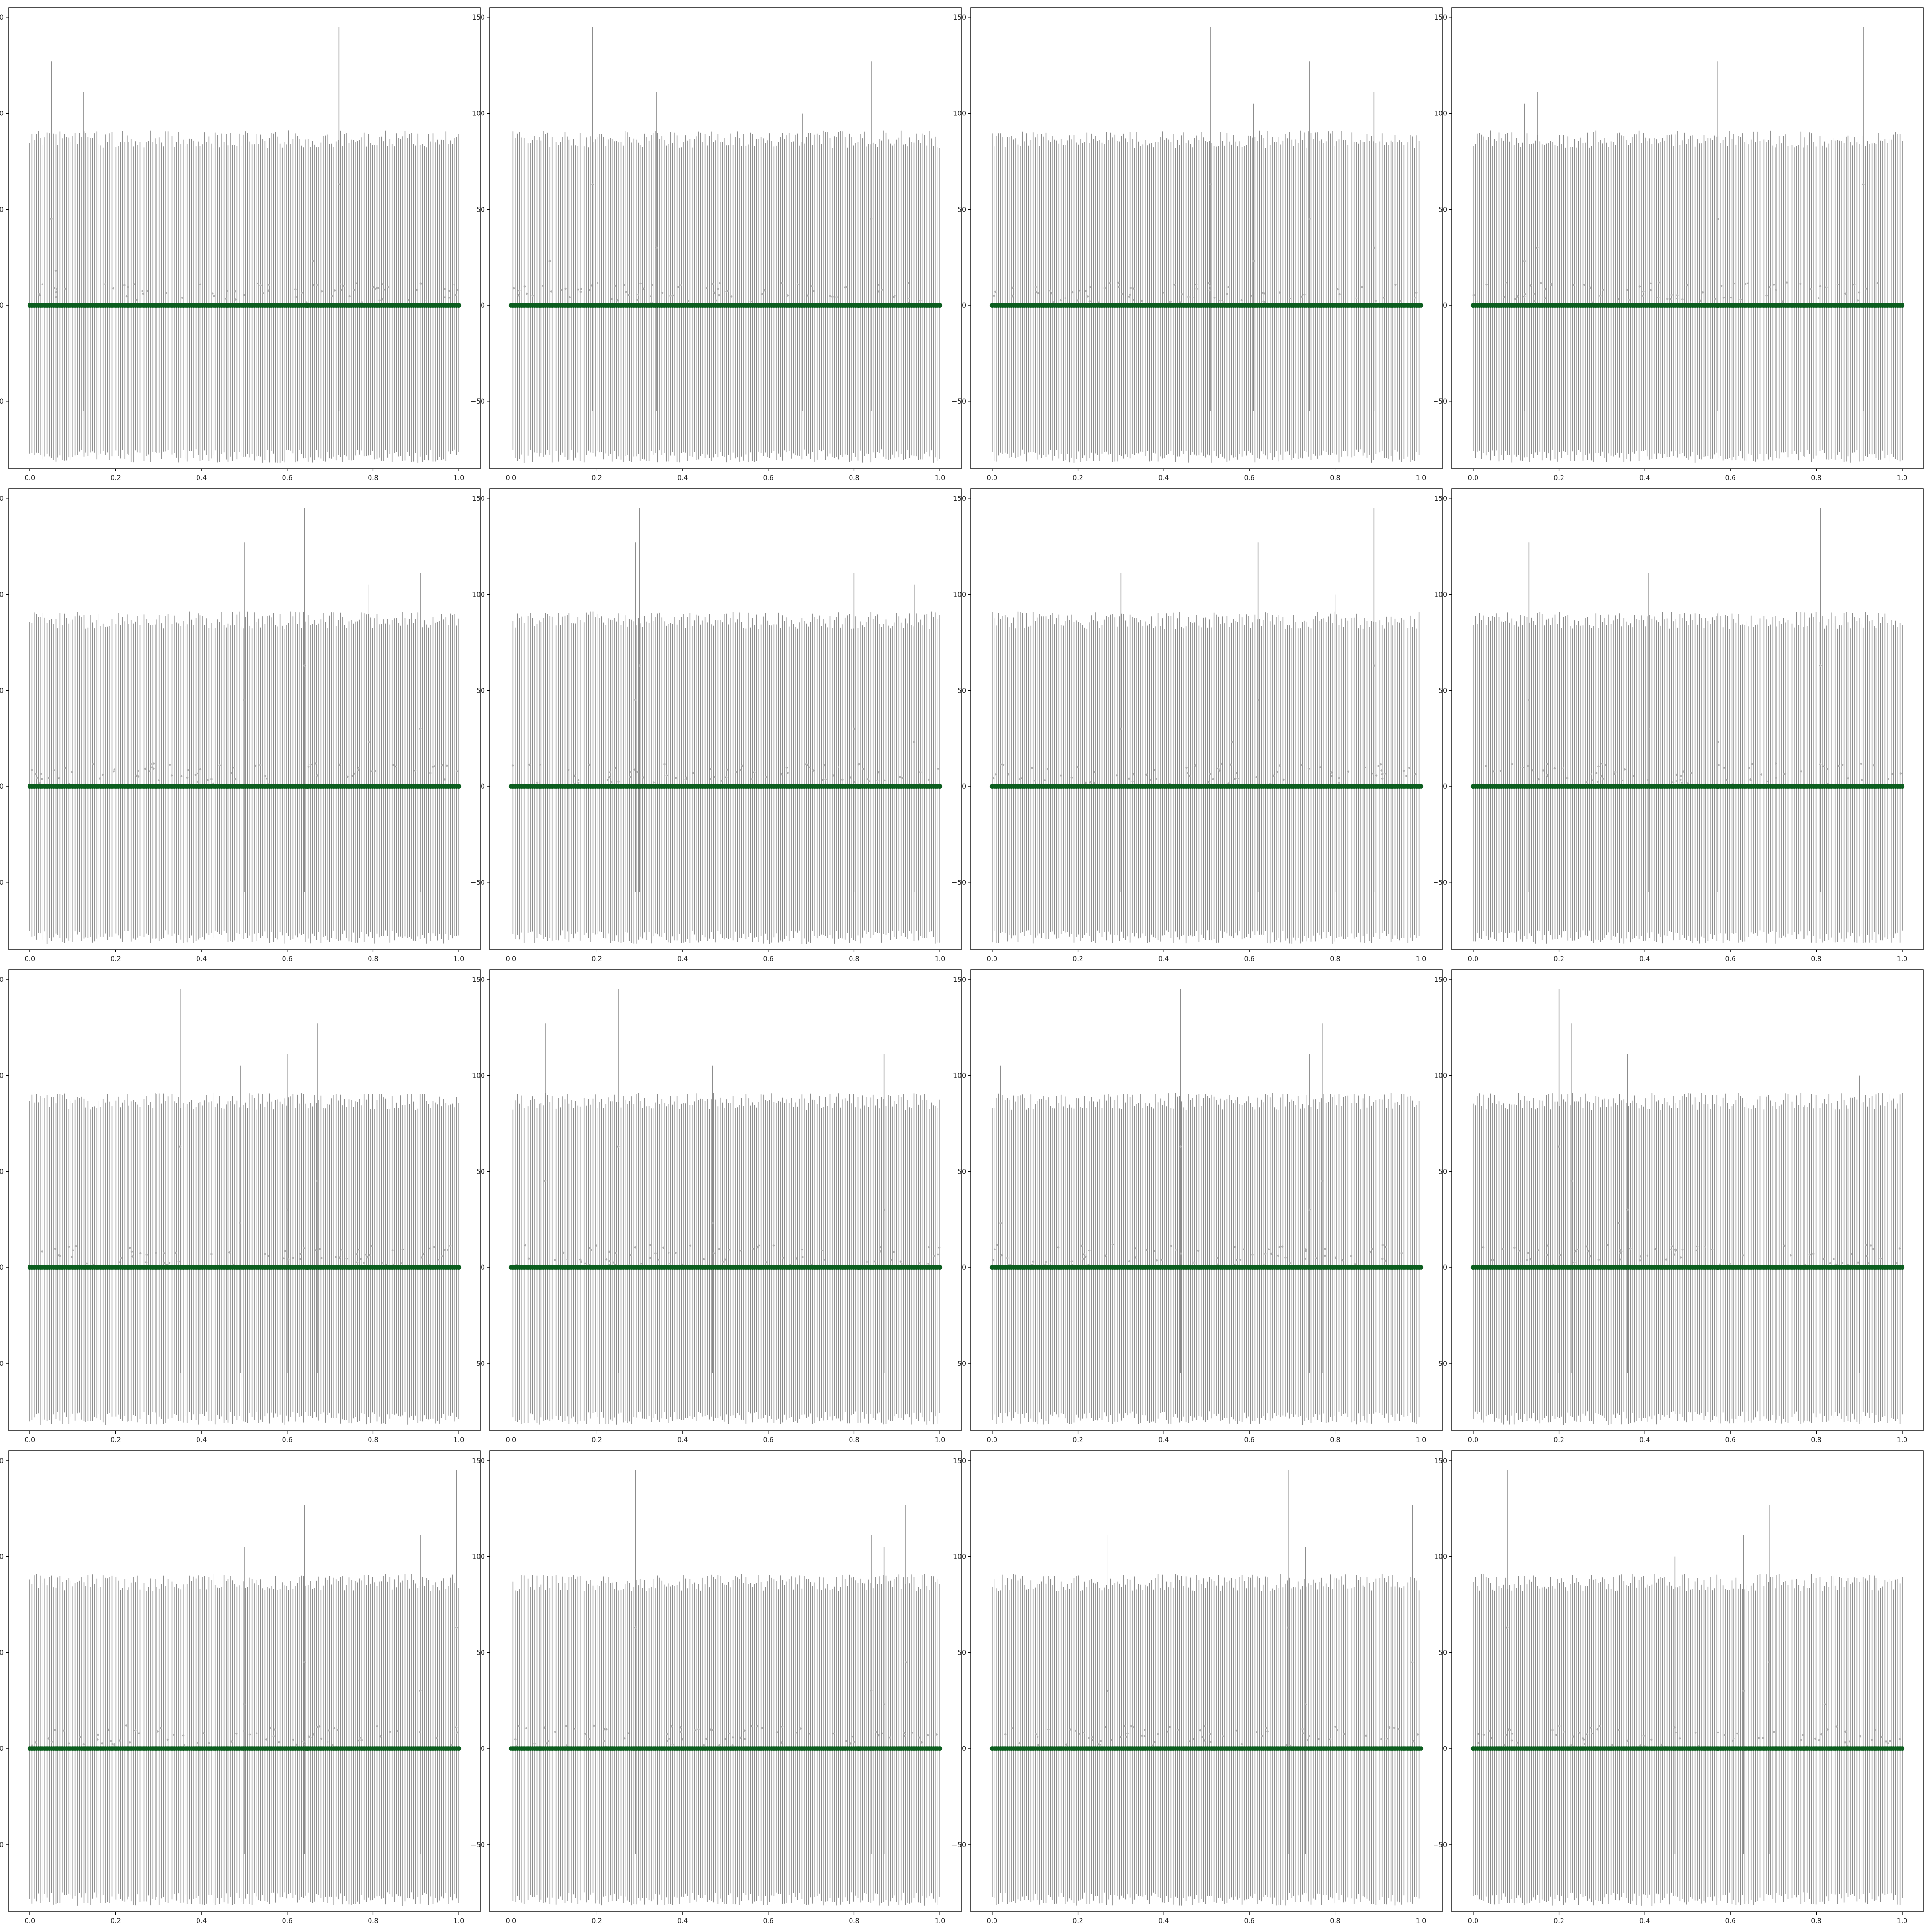 This screenshot has width=1932, height=1932. I want to click on x-tick-label: 0.8, so click(1816, 959).